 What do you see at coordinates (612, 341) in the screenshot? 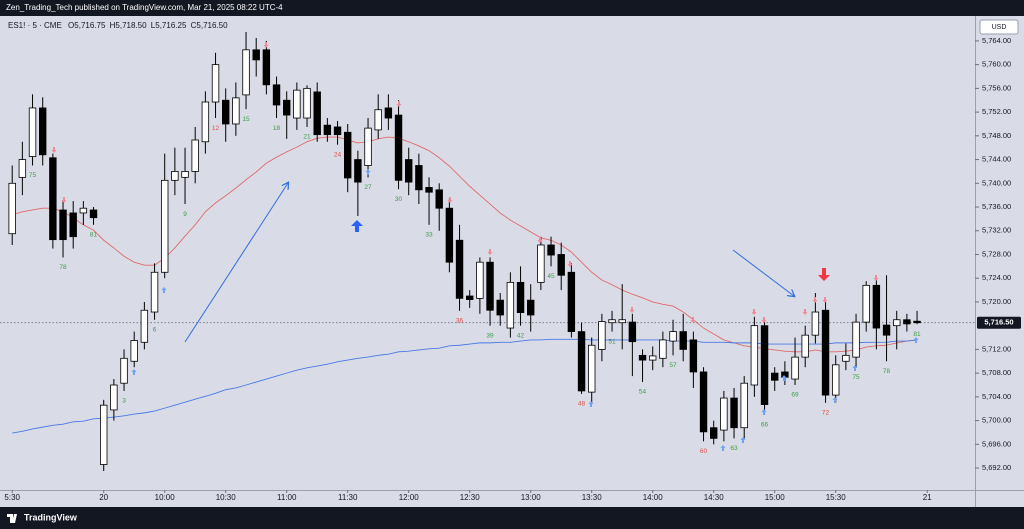
I see `bar-count: 51` at bounding box center [612, 341].